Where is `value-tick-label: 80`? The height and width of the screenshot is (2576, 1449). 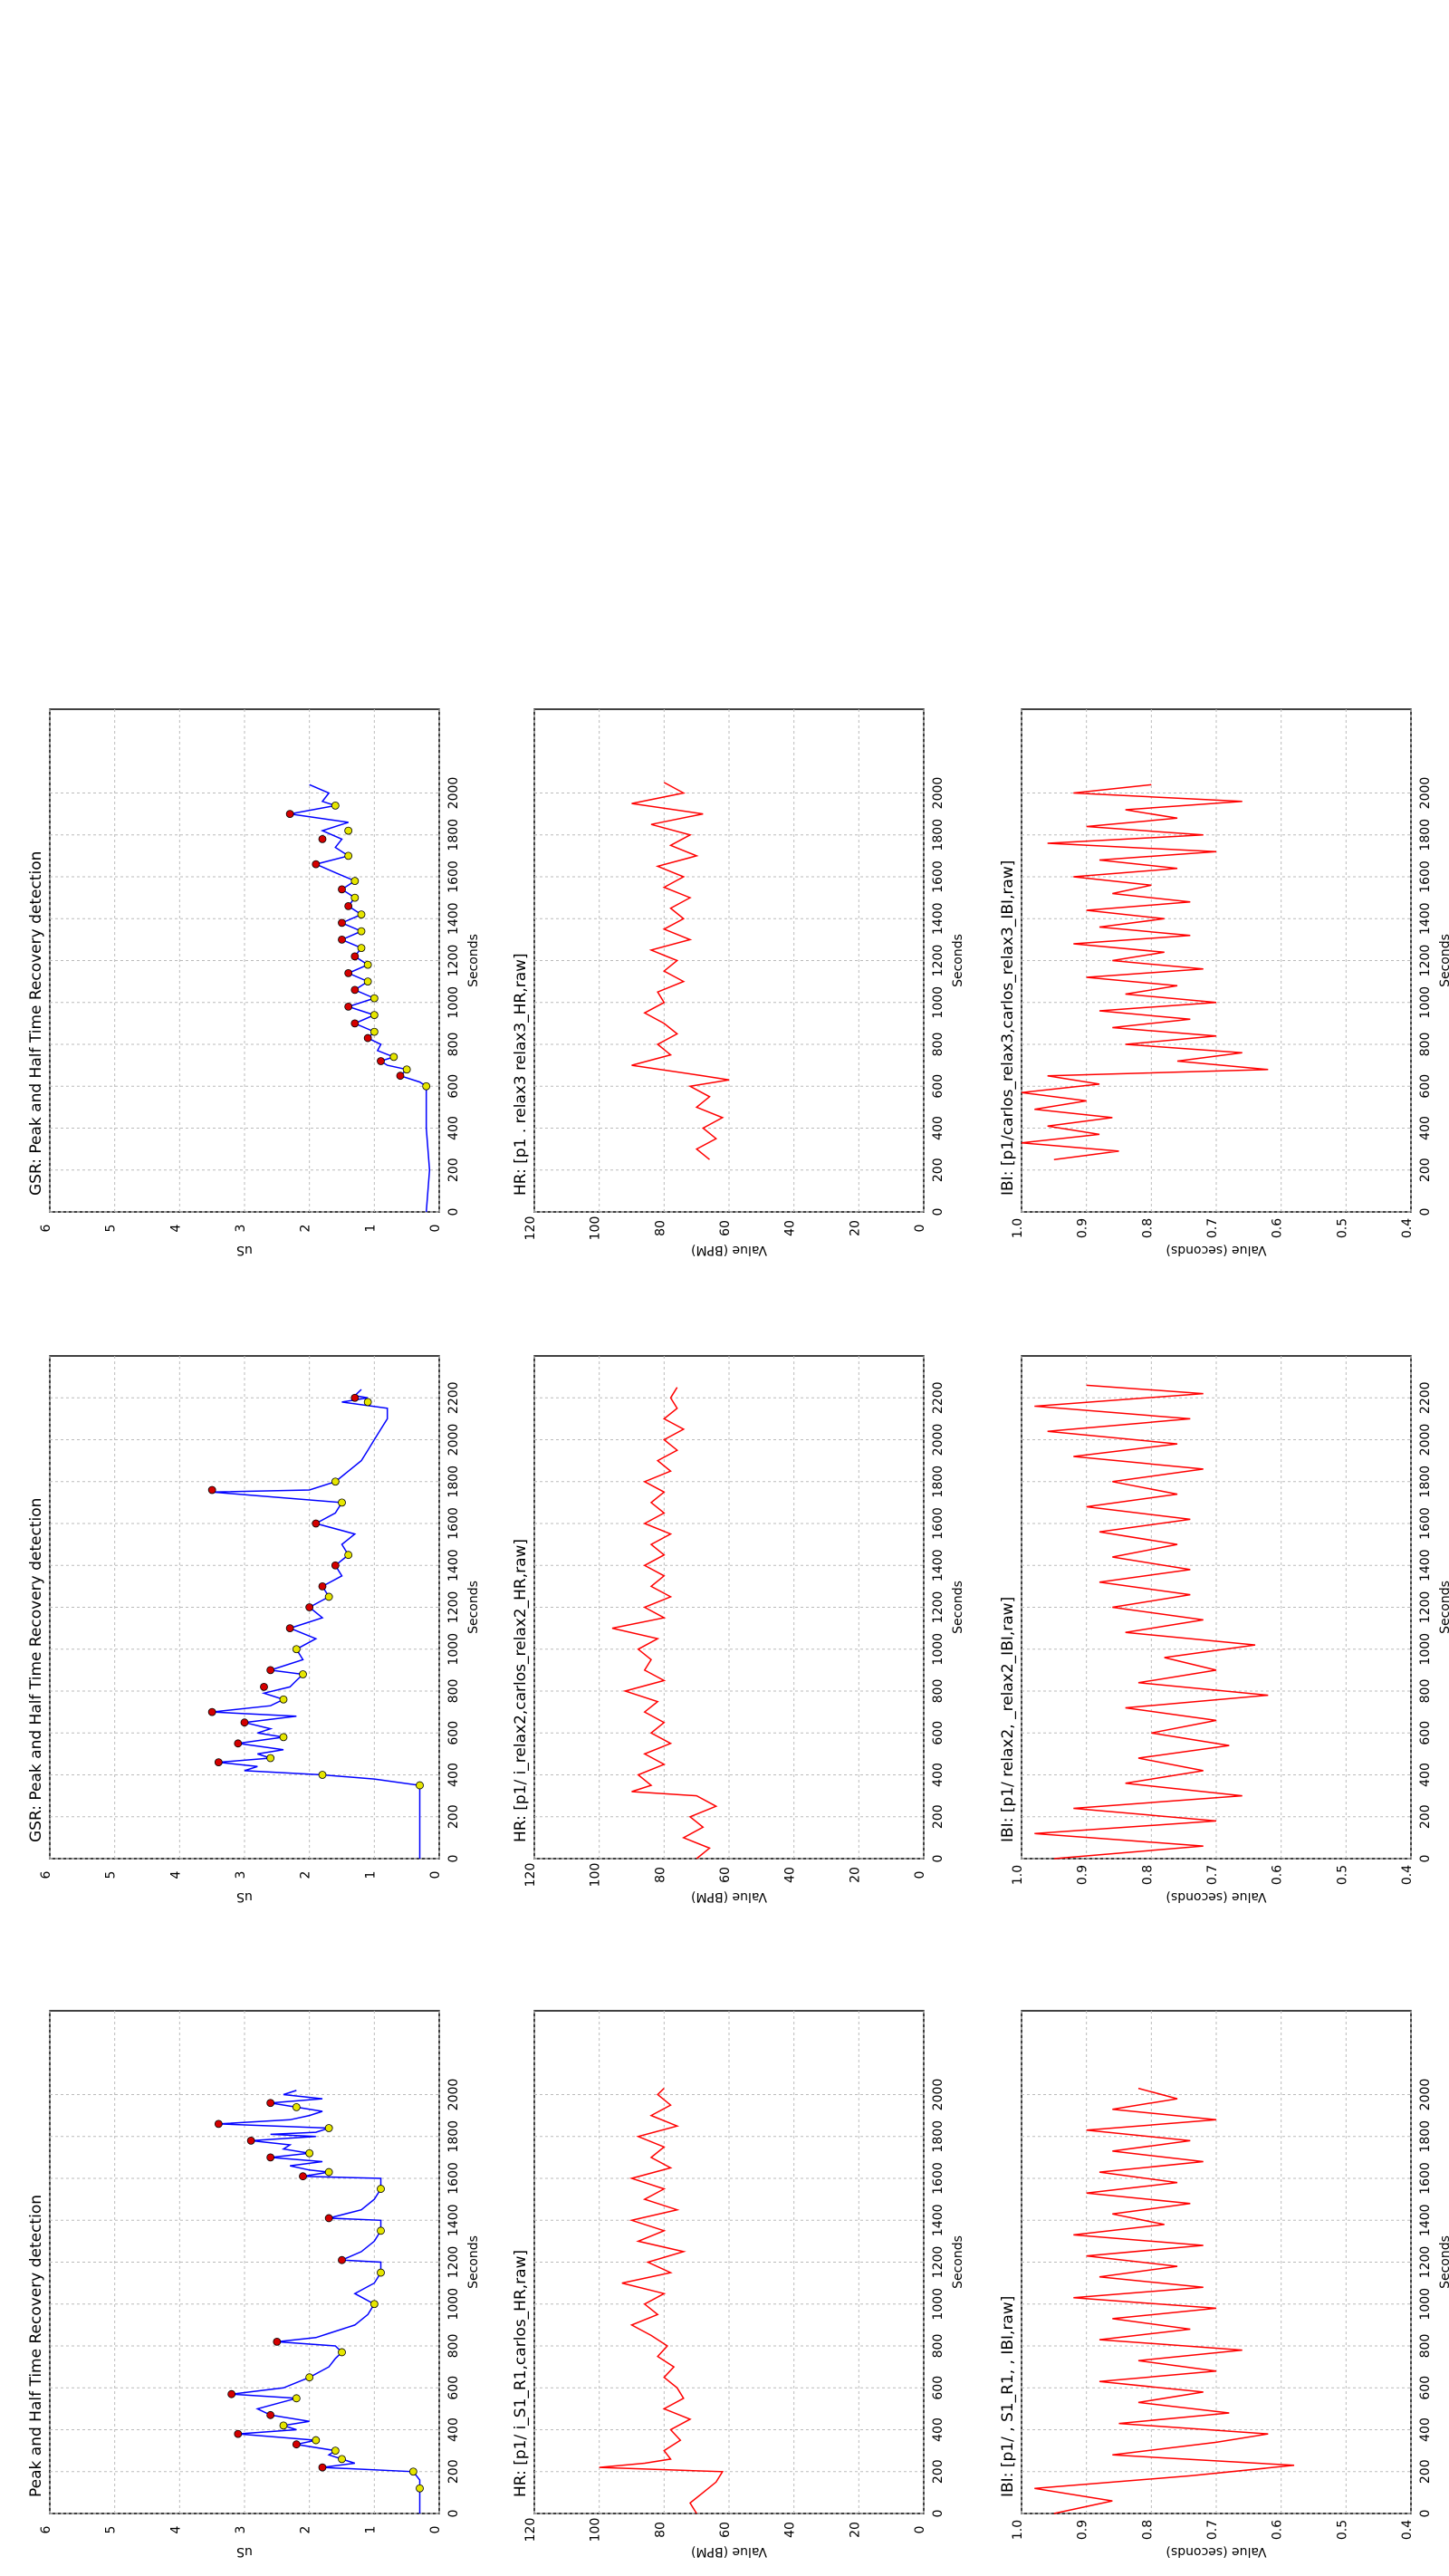 value-tick-label: 80 is located at coordinates (660, 1875).